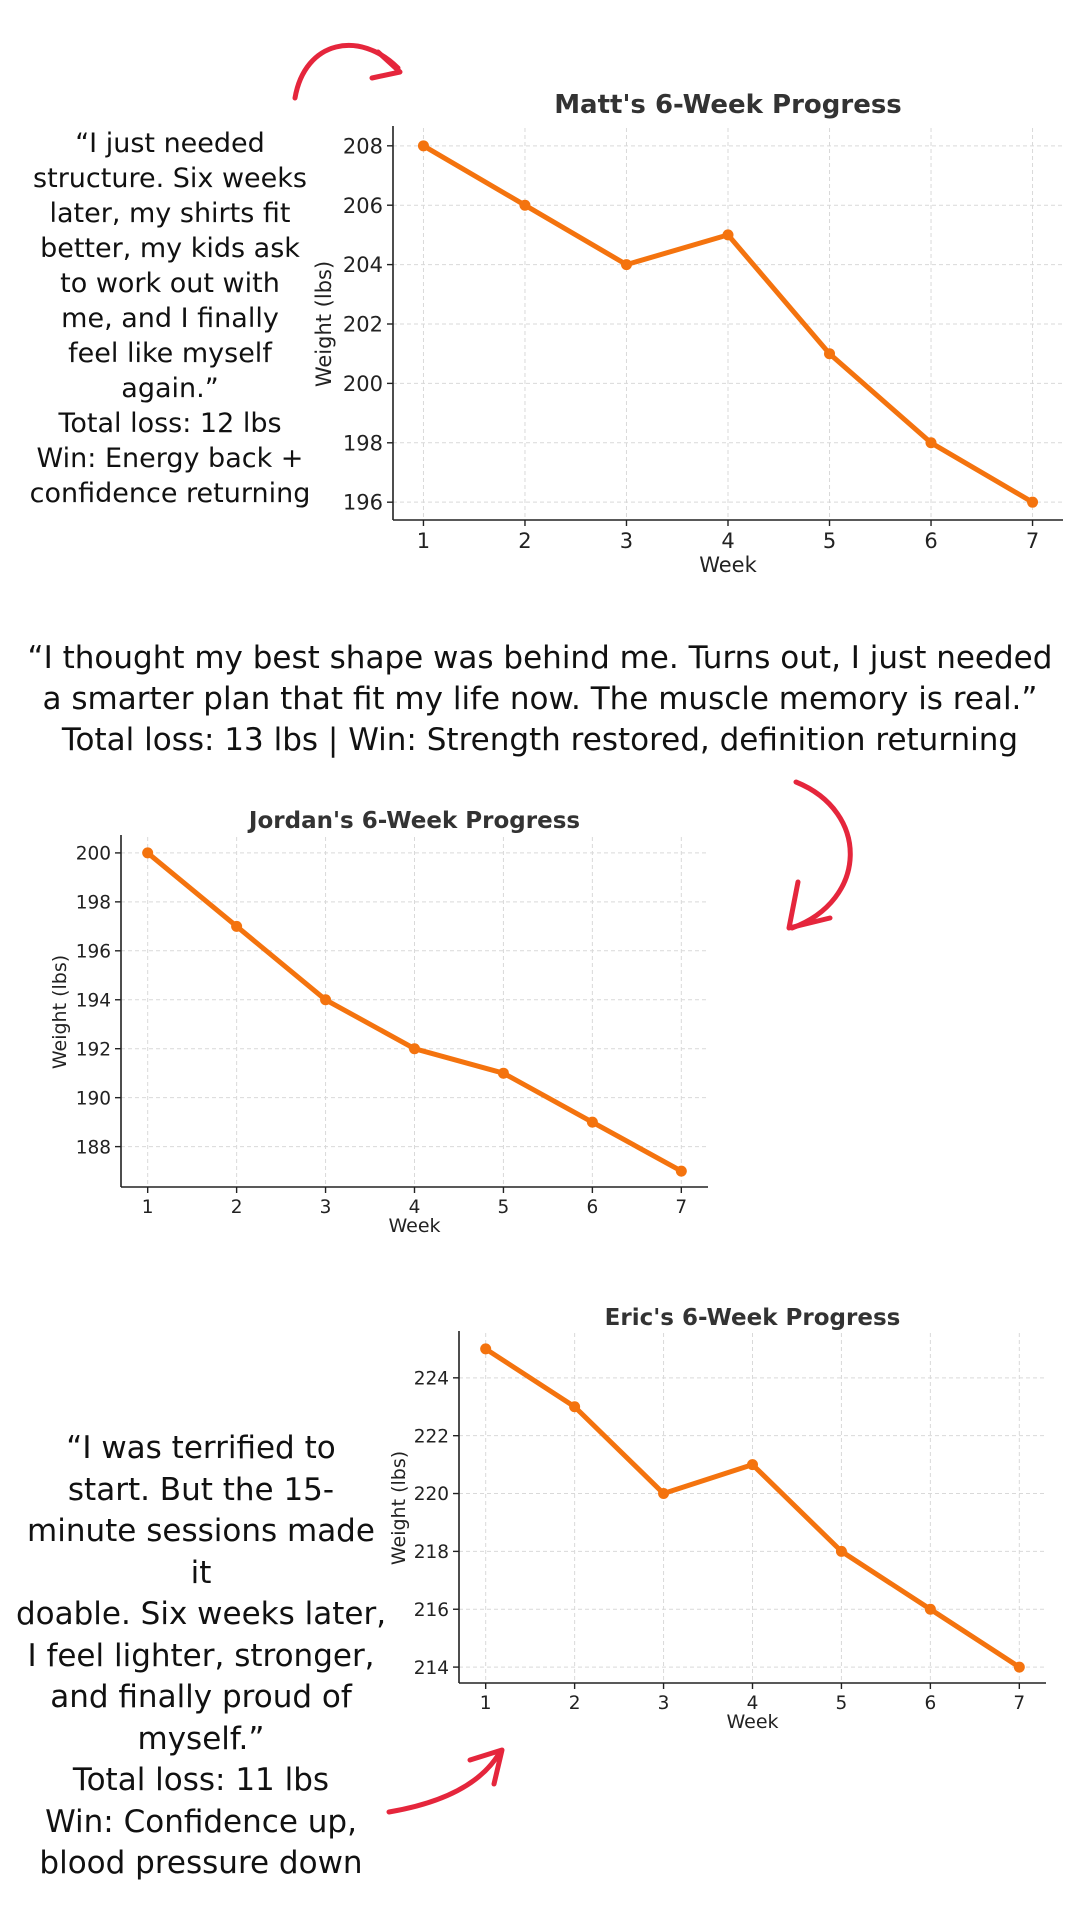  What do you see at coordinates (431, 1436) in the screenshot?
I see `y-tick-label: 222` at bounding box center [431, 1436].